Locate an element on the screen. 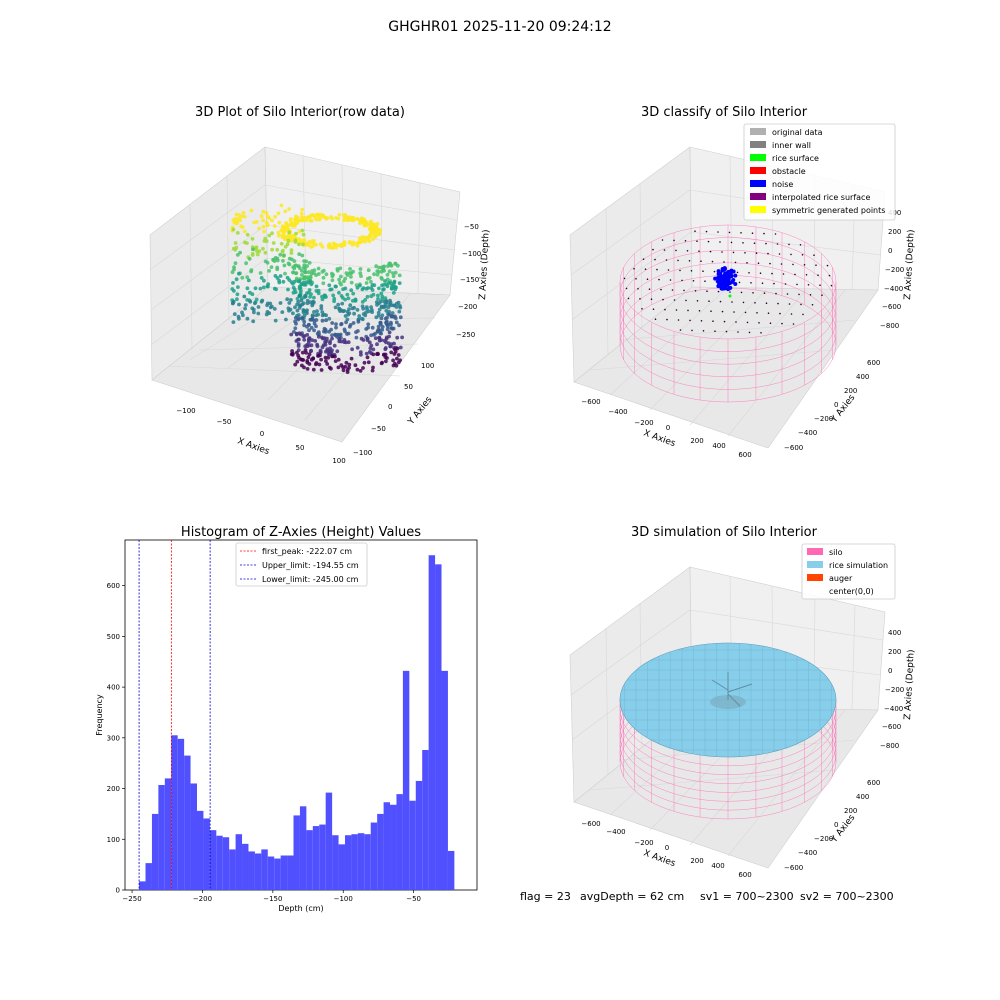 Image resolution: width=1000 pixels, height=1000 pixels. x-tick-label: −50 is located at coordinates (413, 899).